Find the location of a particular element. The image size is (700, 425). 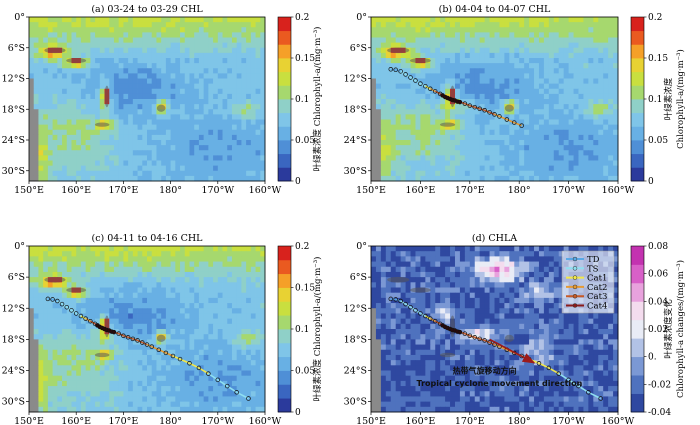

legend-label: Cat4 is located at coordinates (597, 307).